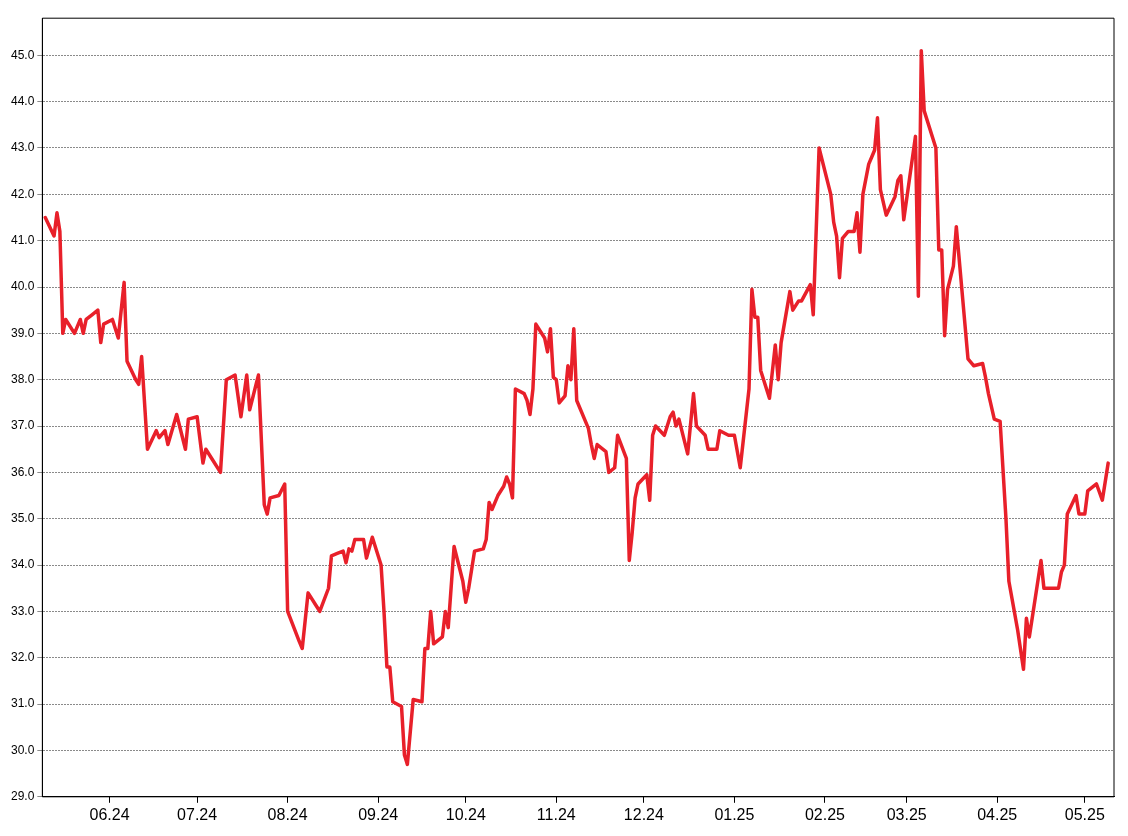  What do you see at coordinates (825, 814) in the screenshot?
I see `x-tick-label: 02.25` at bounding box center [825, 814].